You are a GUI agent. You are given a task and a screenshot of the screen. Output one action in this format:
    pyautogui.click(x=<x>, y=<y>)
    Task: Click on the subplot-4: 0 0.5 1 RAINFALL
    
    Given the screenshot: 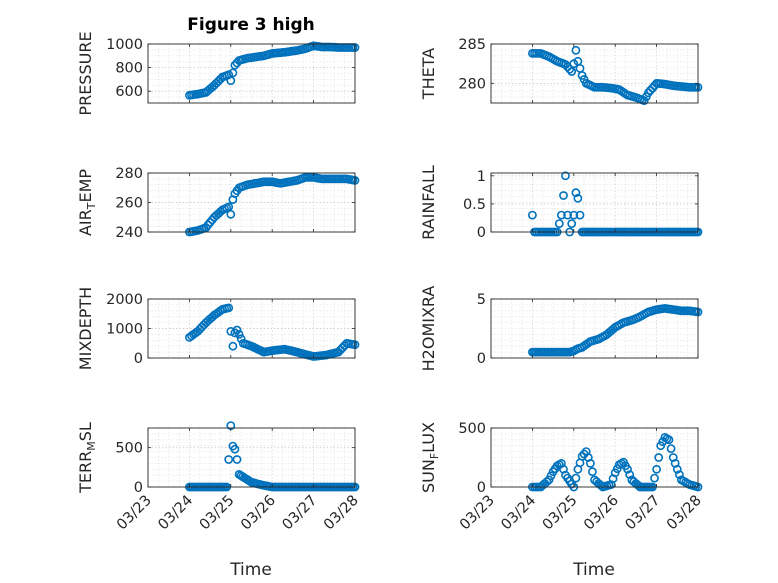 What is the action you would take?
    pyautogui.click(x=561, y=203)
    